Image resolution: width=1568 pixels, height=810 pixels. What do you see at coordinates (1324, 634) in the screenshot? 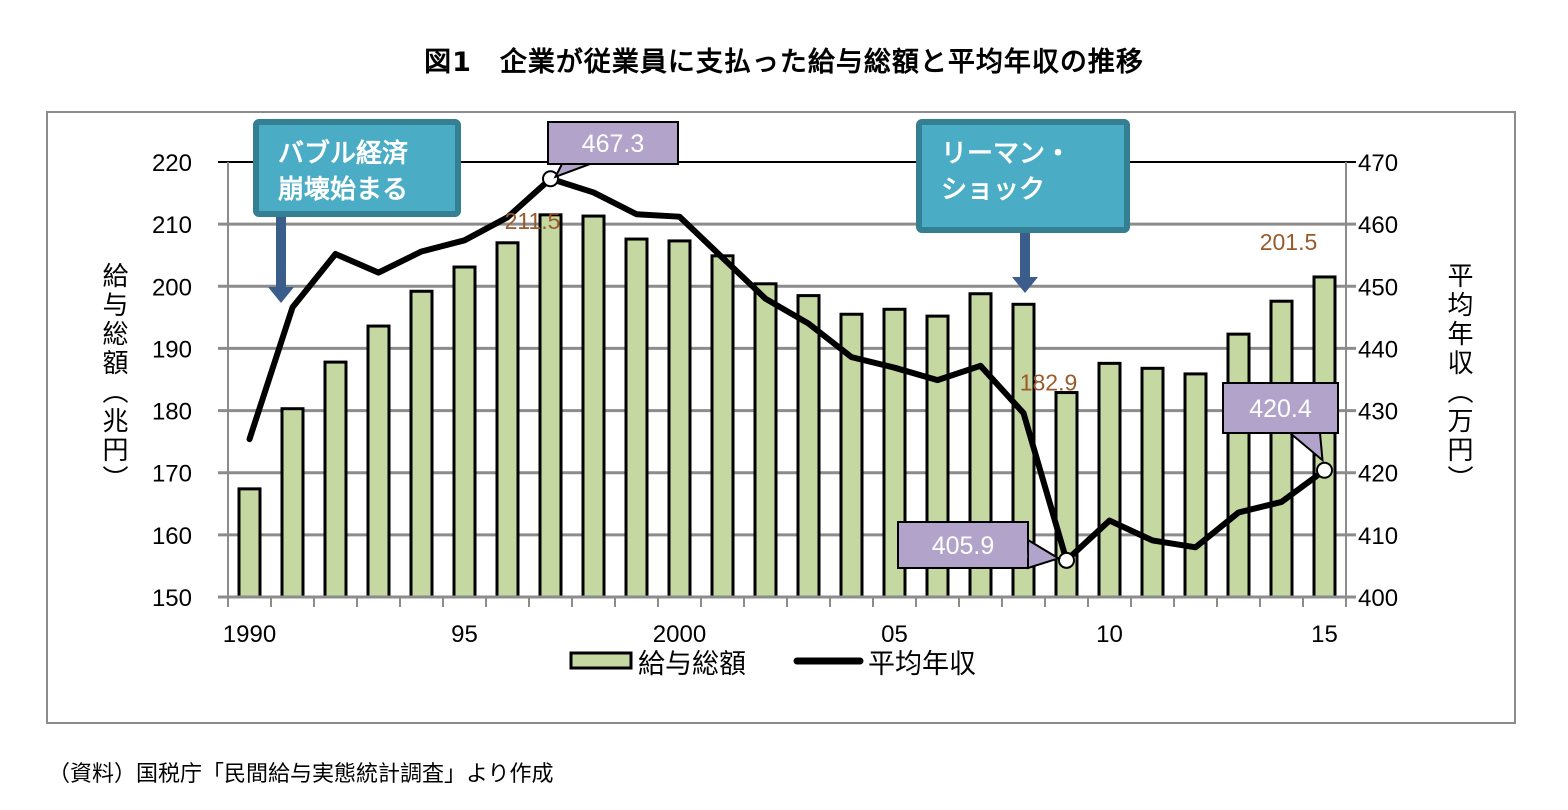
I see `x-tick-label: 15` at bounding box center [1324, 634].